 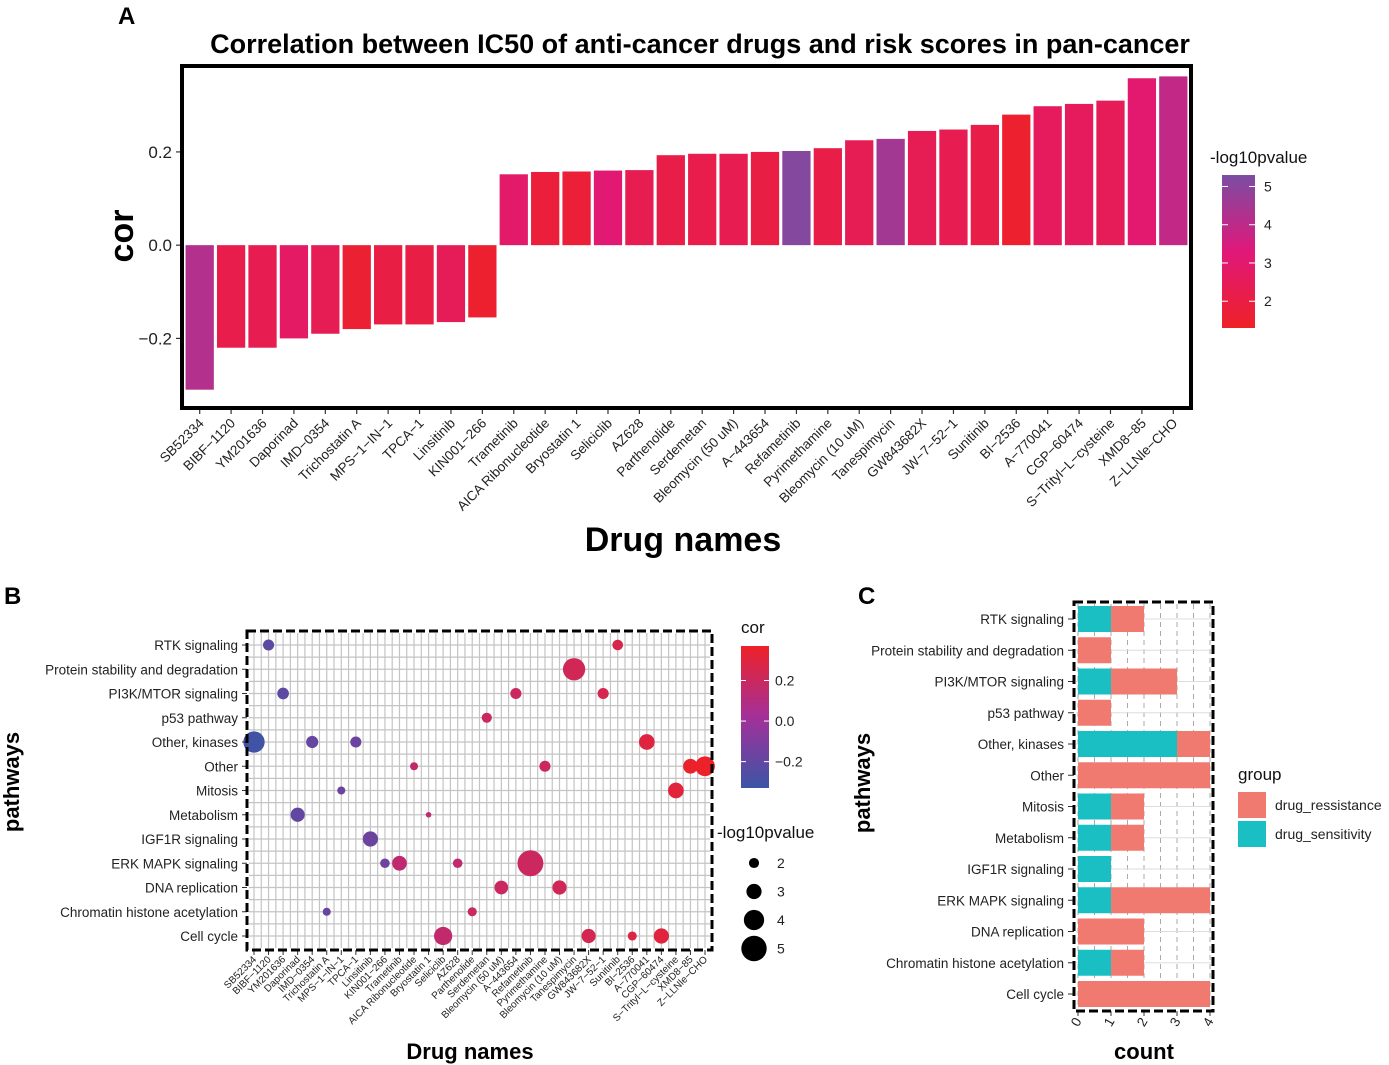 I want to click on x-tick-label: 4, so click(x=1208, y=1022).